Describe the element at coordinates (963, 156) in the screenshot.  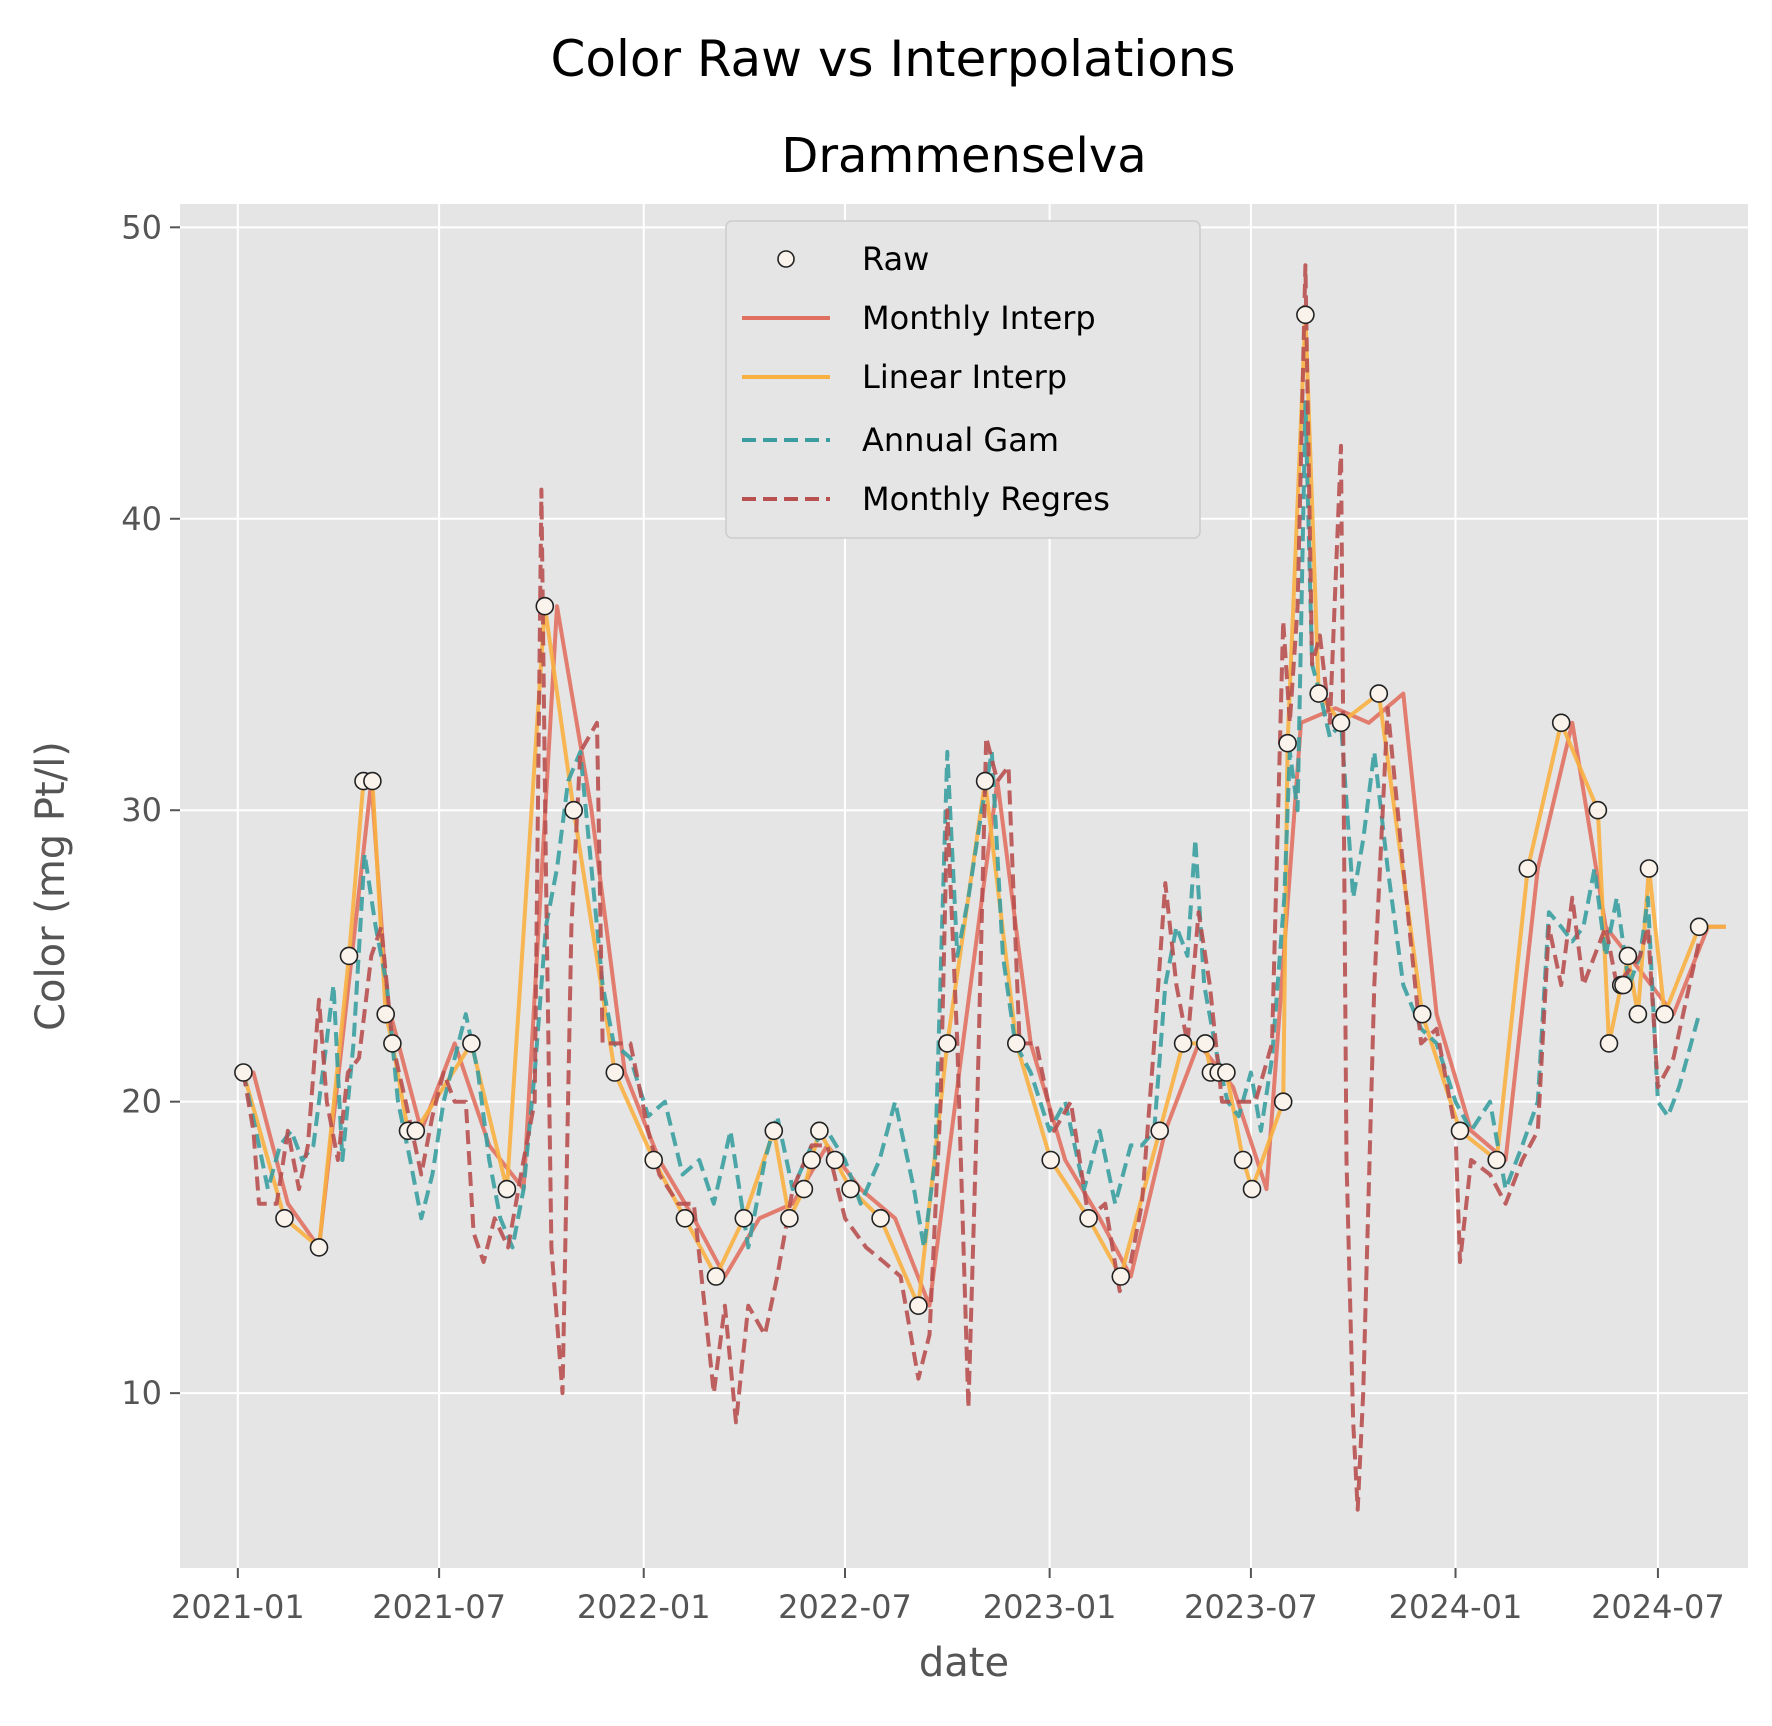
I see `chart-title: Drammenselva` at that location.